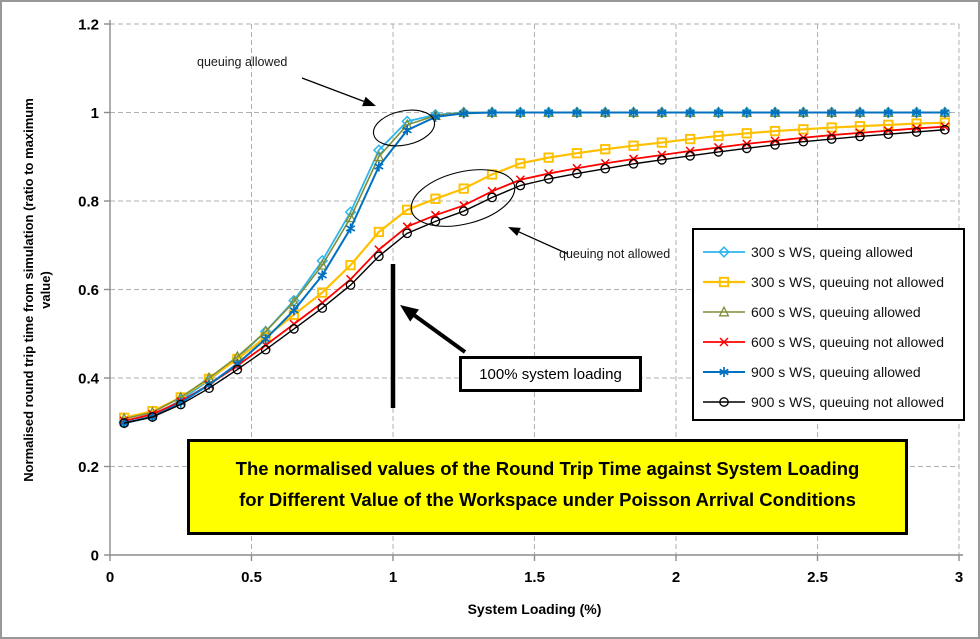 This screenshot has height=639, width=980. I want to click on system-loading-callout-box: 100% system loading, so click(550, 374).